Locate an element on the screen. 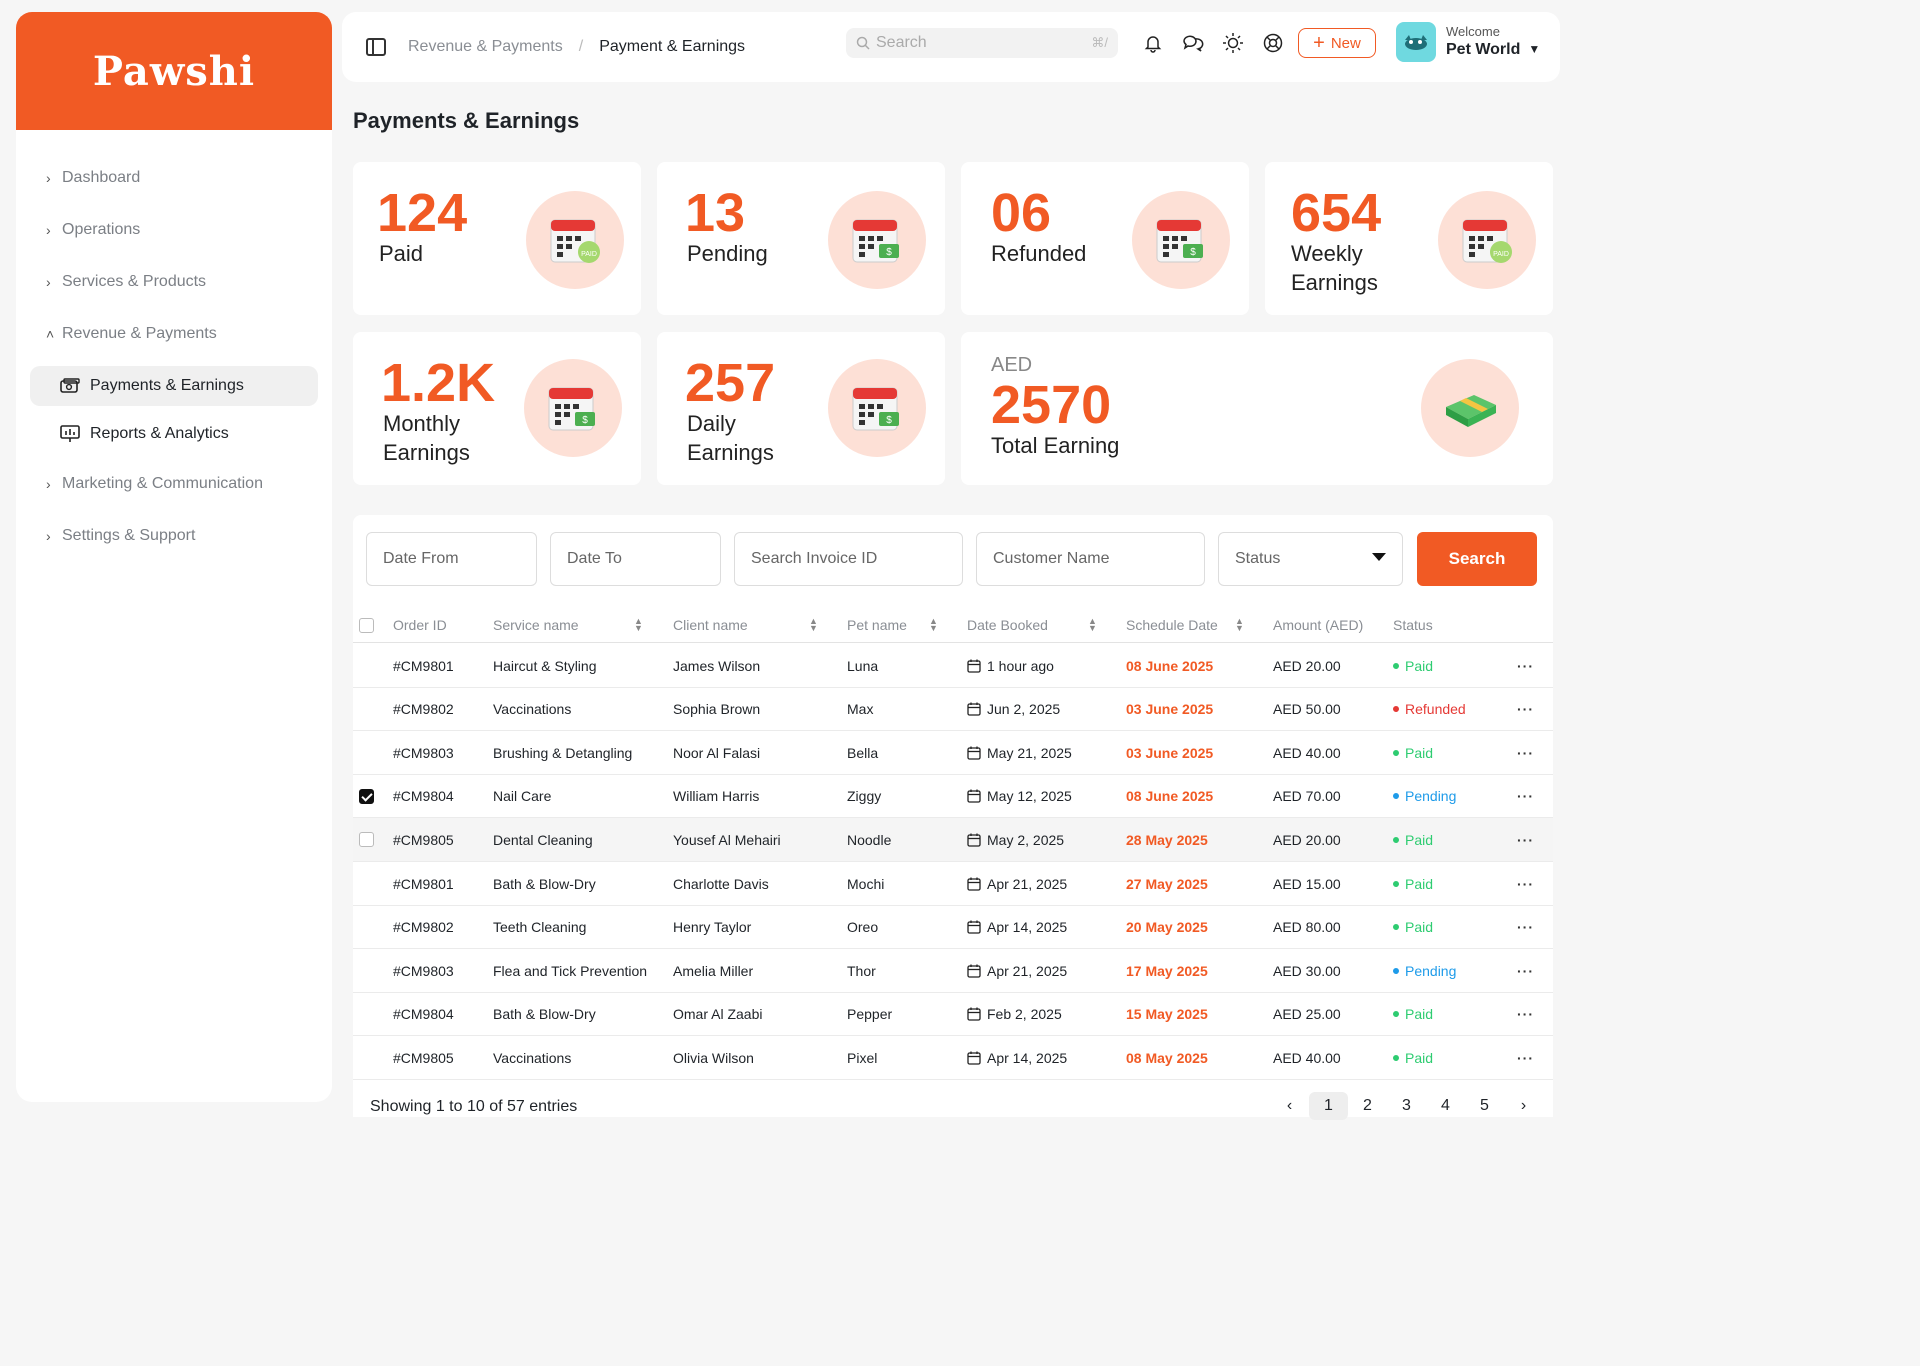  sidebar-item-operations: › Operations is located at coordinates (174, 230).